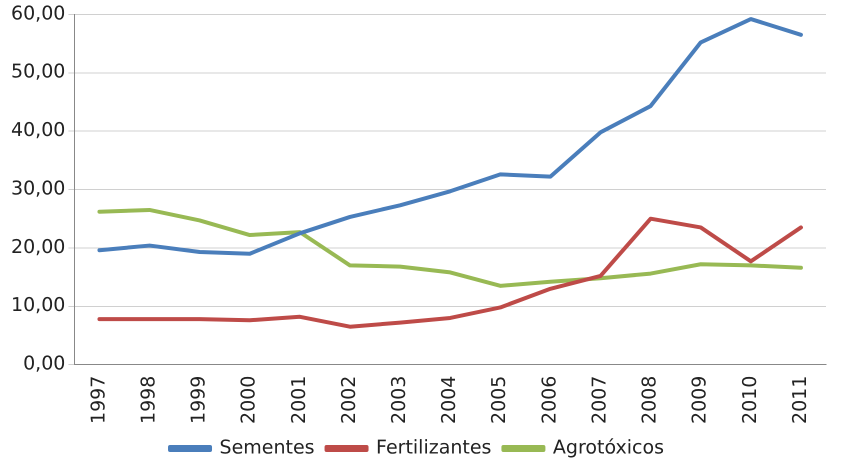 This screenshot has width=841, height=468. Describe the element at coordinates (608, 447) in the screenshot. I see `legend-label: Agrotóxicos` at that location.